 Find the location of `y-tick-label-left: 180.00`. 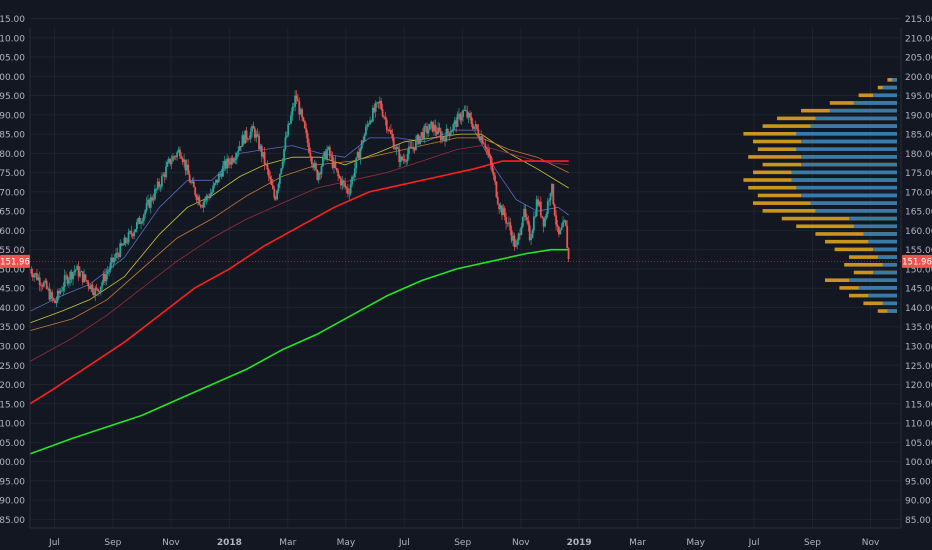

y-tick-label-left: 180.00 is located at coordinates (12, 155).